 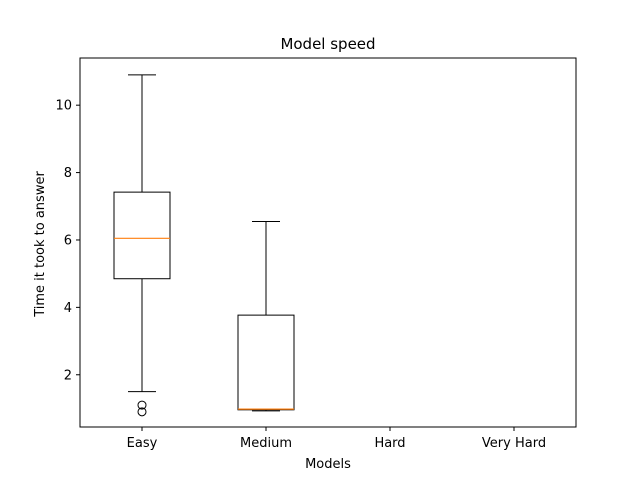 What do you see at coordinates (266, 362) in the screenshot?
I see `box-medium` at bounding box center [266, 362].